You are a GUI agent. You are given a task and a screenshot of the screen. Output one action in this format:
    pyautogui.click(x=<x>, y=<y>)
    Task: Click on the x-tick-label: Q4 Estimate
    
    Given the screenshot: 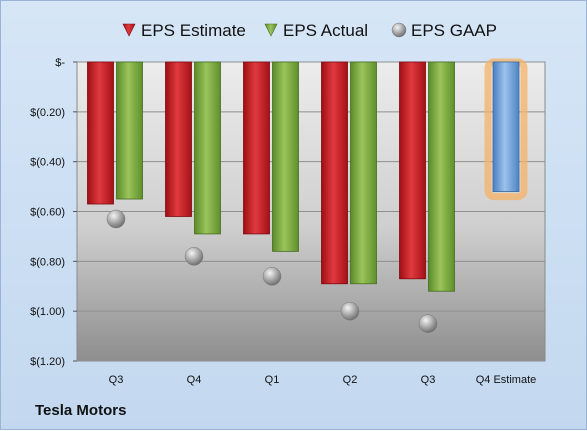 What is the action you would take?
    pyautogui.click(x=506, y=380)
    